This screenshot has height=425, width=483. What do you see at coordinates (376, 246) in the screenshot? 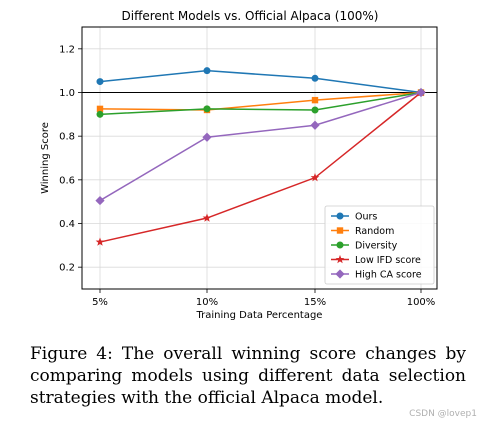
I see `legend-label-diversity: Diversity` at bounding box center [376, 246].